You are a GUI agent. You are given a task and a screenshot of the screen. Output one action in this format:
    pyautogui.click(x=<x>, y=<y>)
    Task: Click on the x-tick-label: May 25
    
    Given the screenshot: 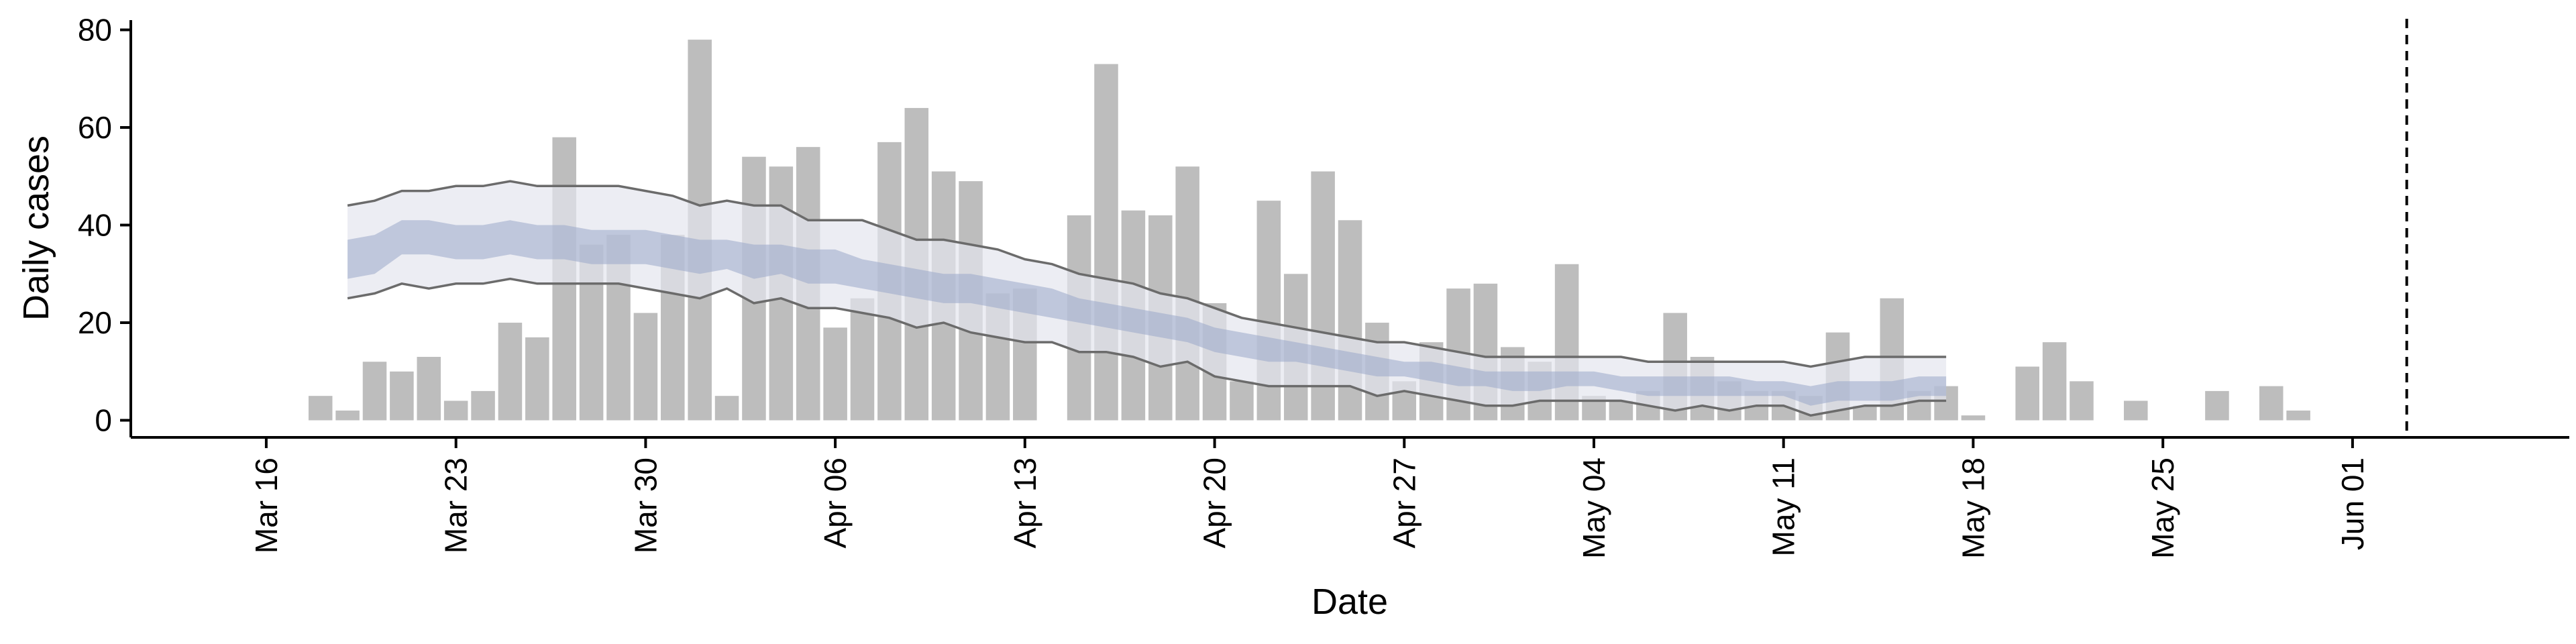 What is the action you would take?
    pyautogui.click(x=2162, y=508)
    